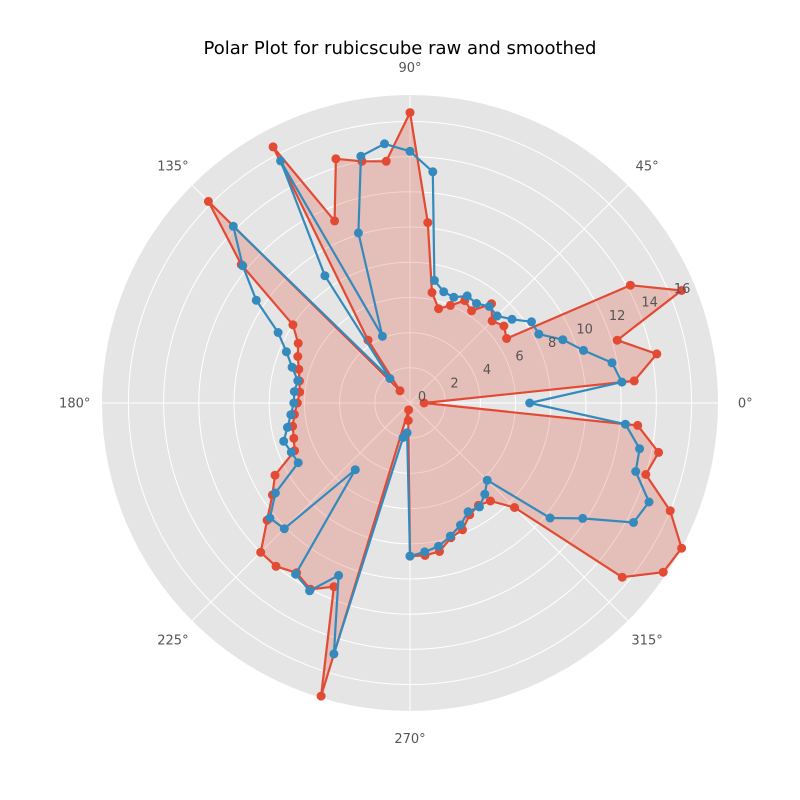  Describe the element at coordinates (519, 357) in the screenshot. I see `radial-tick-label: 6` at that location.